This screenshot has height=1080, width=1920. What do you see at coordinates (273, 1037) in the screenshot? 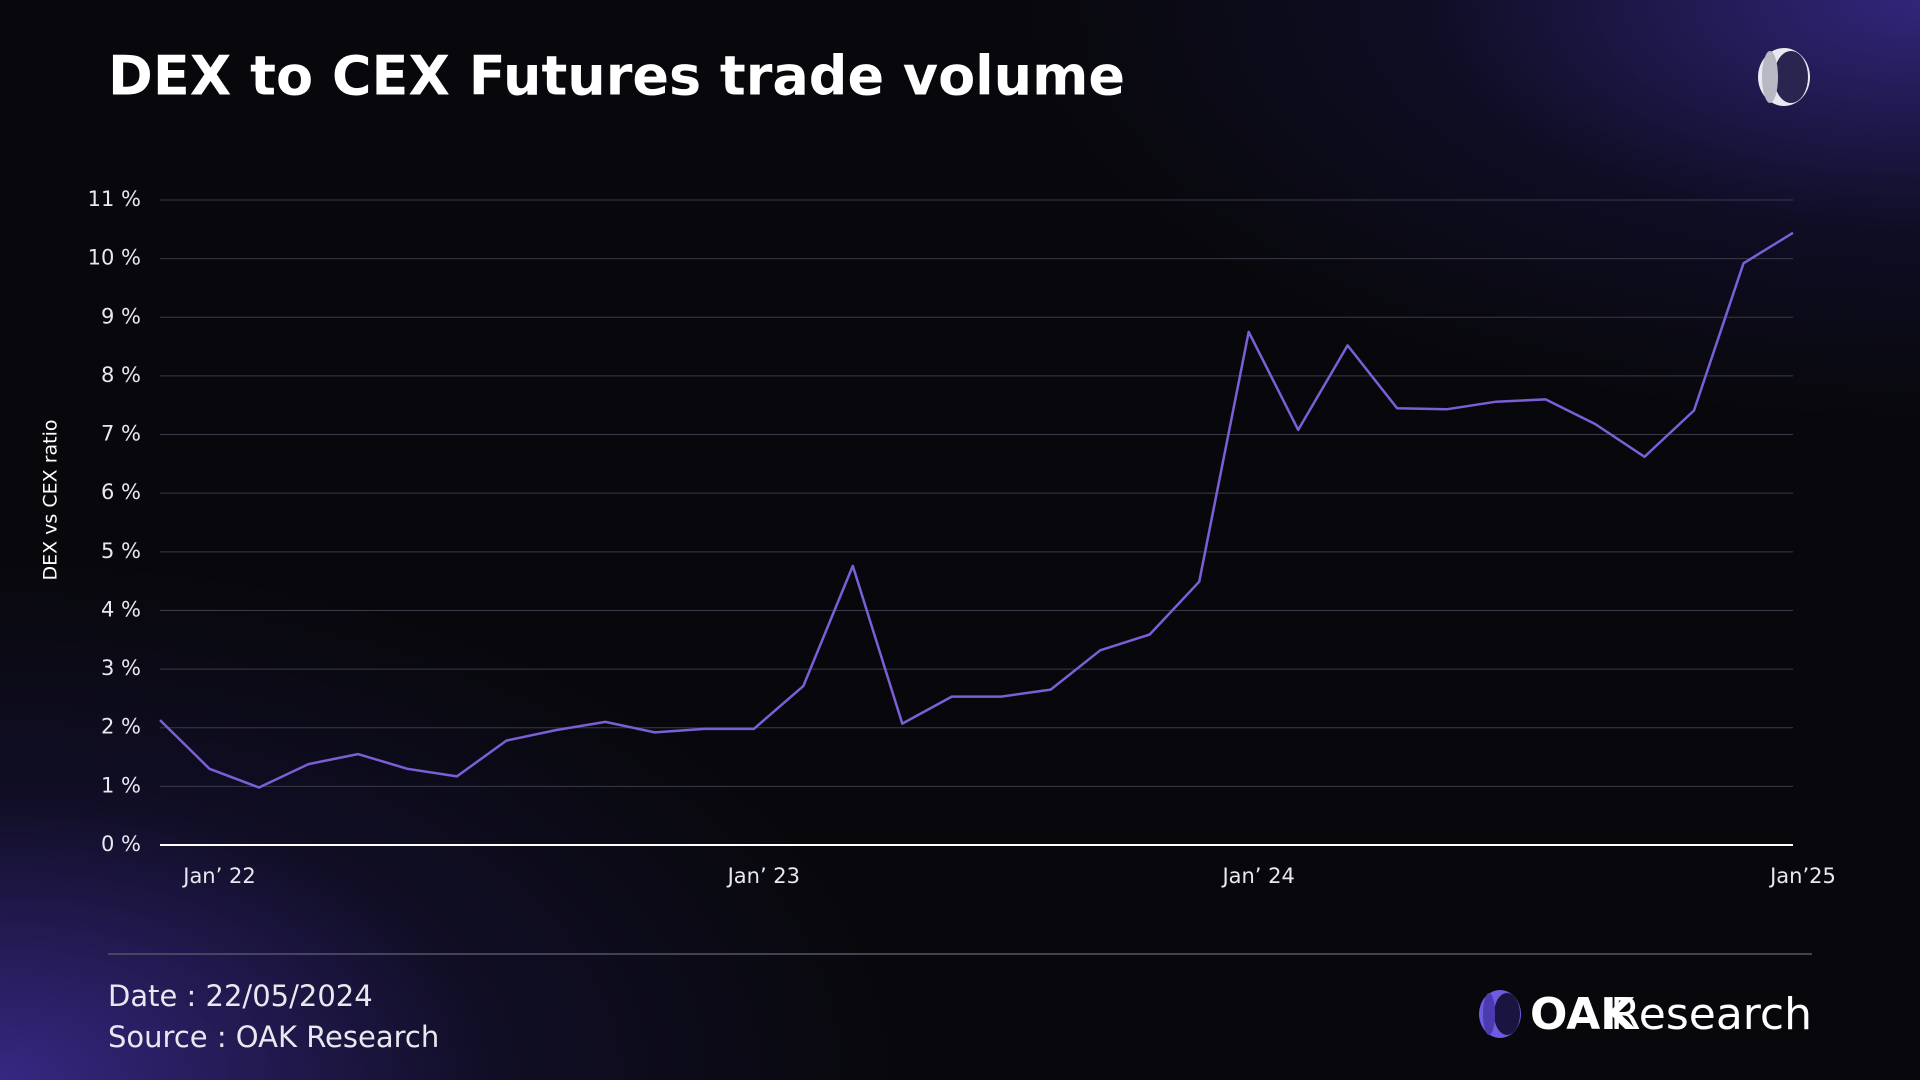
I see `footer-source: Source : OAK Research` at bounding box center [273, 1037].